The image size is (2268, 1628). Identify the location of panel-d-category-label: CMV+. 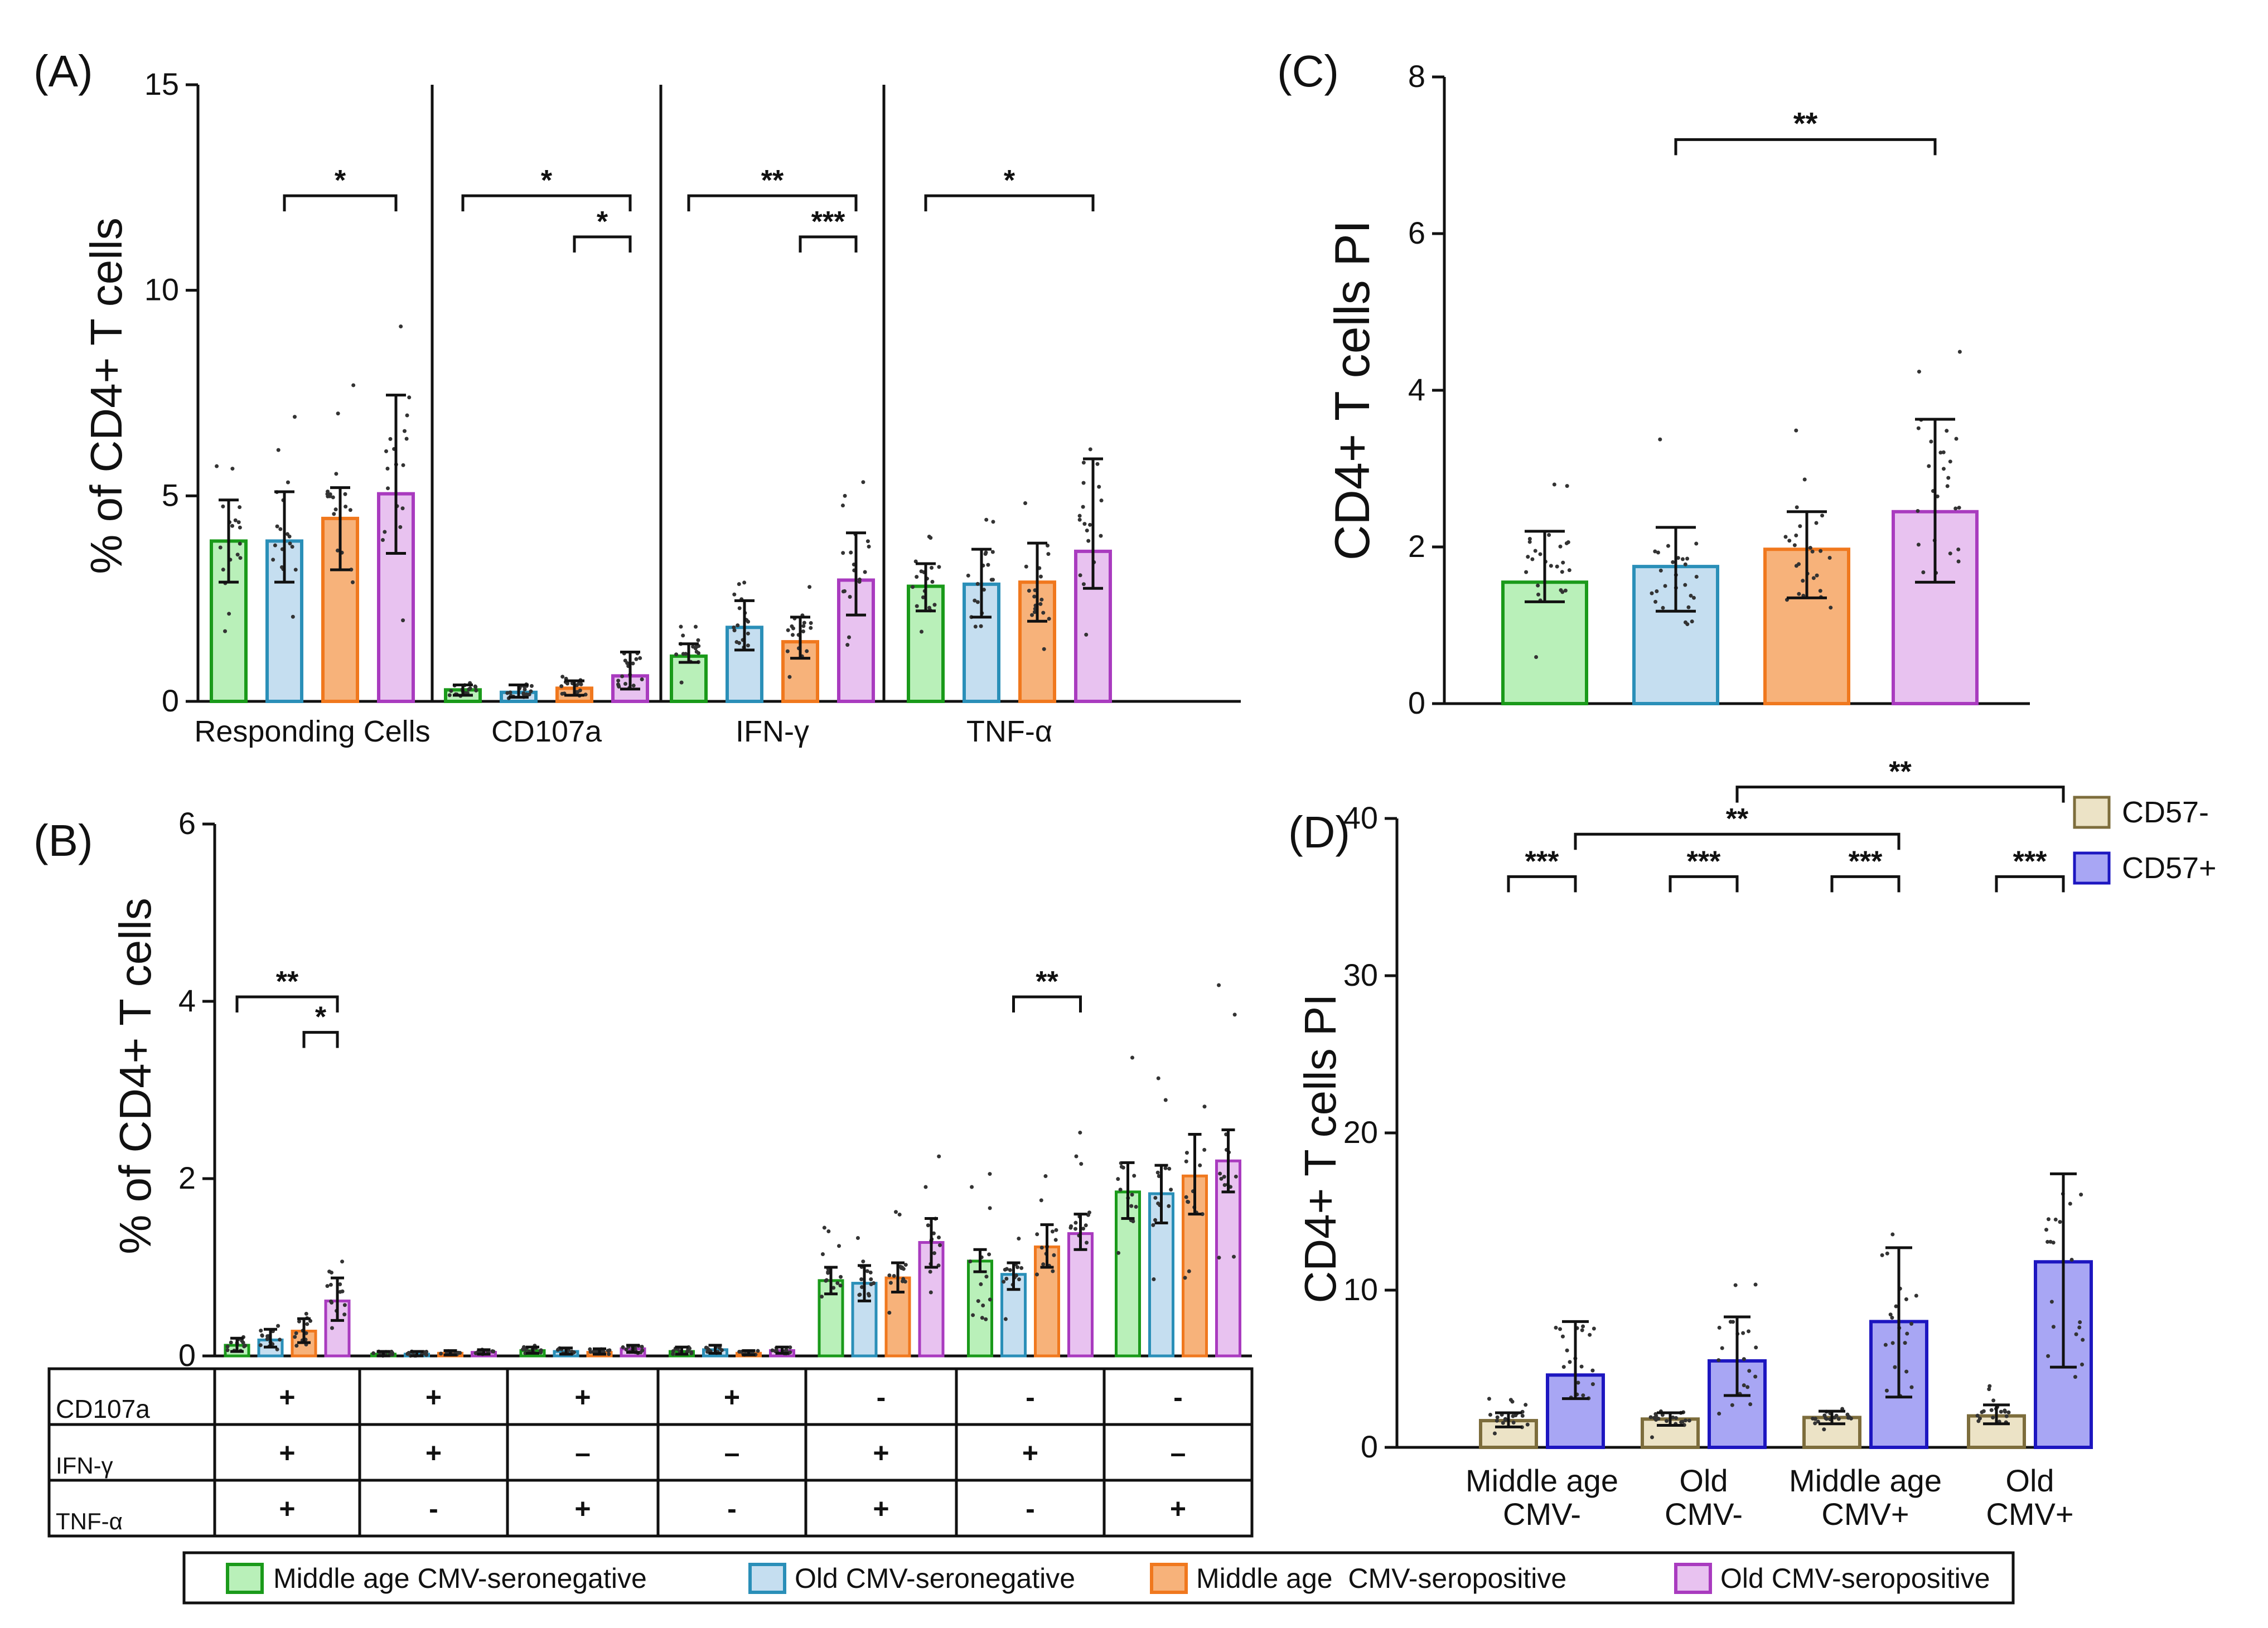
(1865, 1514).